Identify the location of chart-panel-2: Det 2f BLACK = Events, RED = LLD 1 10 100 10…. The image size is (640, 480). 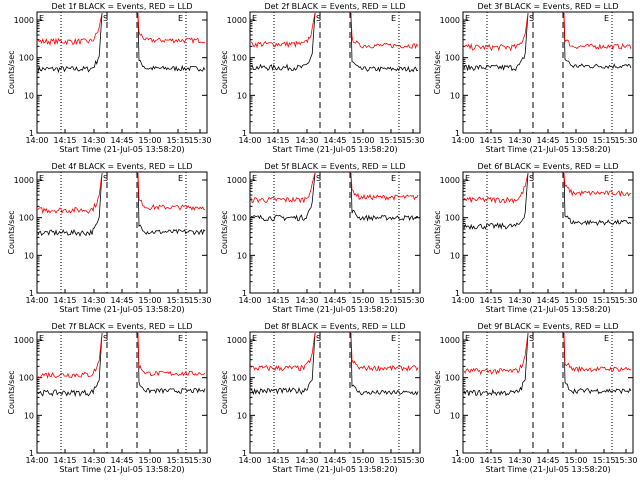
(319, 80).